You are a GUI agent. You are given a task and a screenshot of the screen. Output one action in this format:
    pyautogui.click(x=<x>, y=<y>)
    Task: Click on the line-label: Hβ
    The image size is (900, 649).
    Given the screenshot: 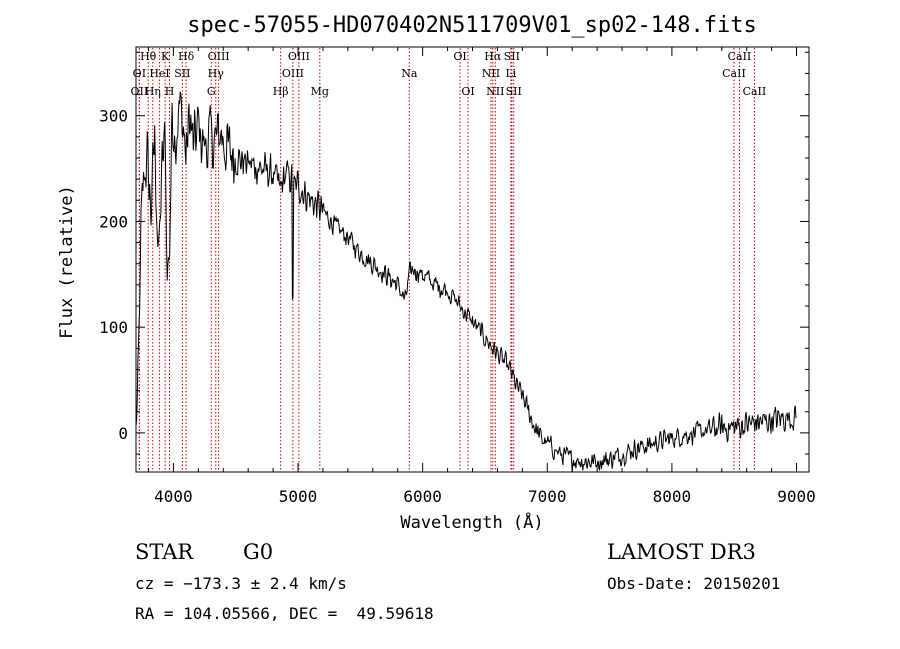 What is the action you would take?
    pyautogui.click(x=281, y=91)
    